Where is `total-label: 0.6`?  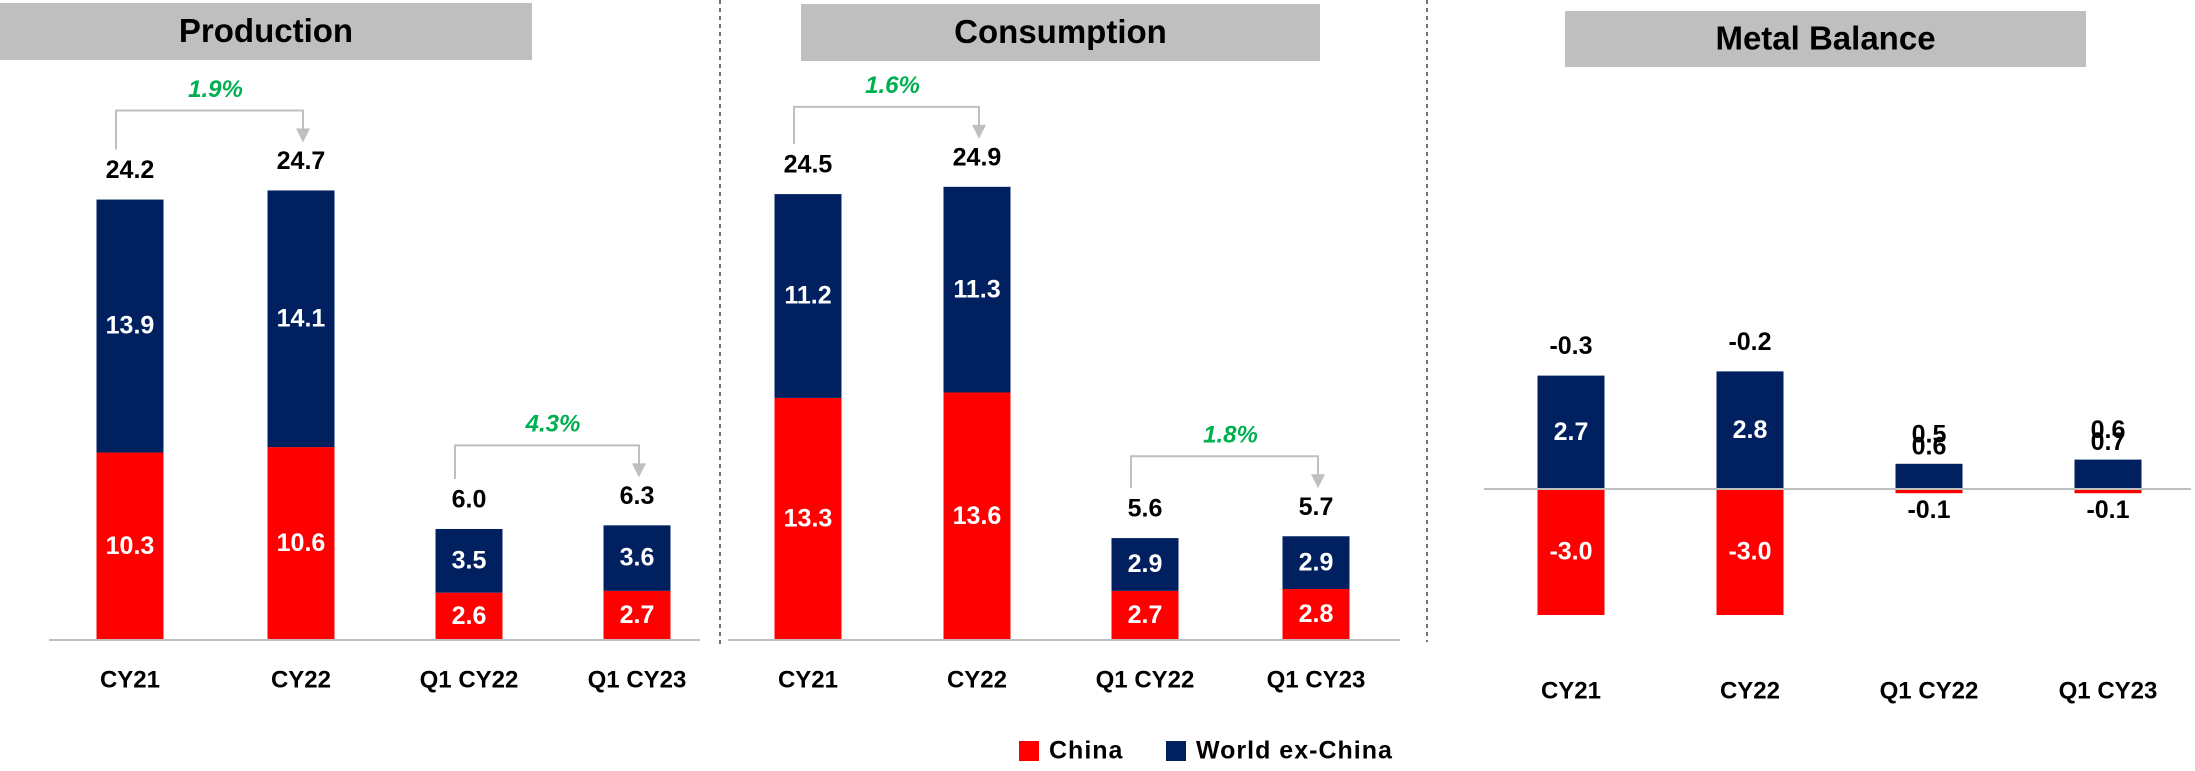 total-label: 0.6 is located at coordinates (2108, 430).